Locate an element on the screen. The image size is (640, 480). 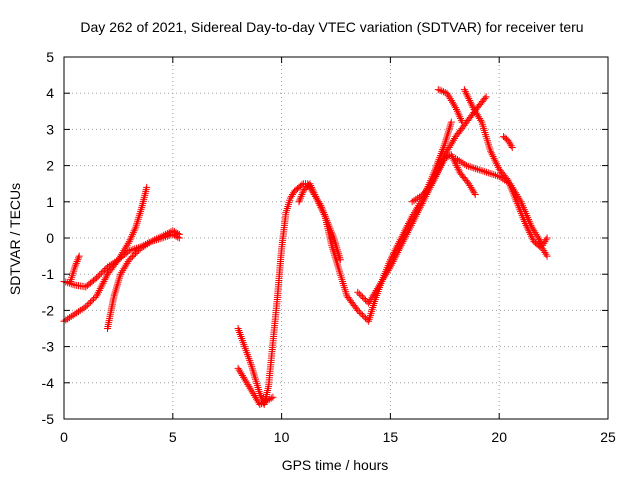
x-tick-label: 25 is located at coordinates (608, 437).